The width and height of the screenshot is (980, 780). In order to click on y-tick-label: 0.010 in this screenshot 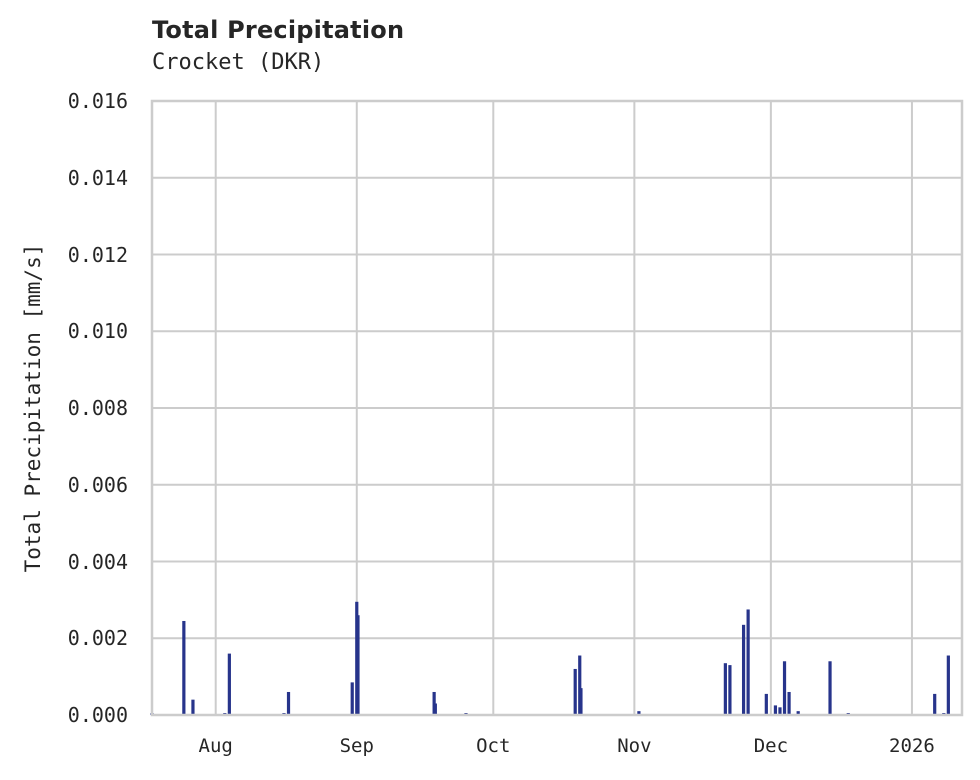, I will do `click(97, 331)`.